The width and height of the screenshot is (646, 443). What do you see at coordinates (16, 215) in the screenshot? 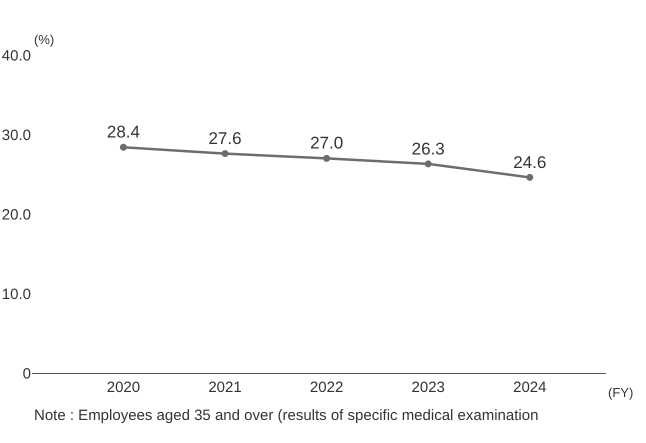
I see `y-tick-label: 20.0` at bounding box center [16, 215].